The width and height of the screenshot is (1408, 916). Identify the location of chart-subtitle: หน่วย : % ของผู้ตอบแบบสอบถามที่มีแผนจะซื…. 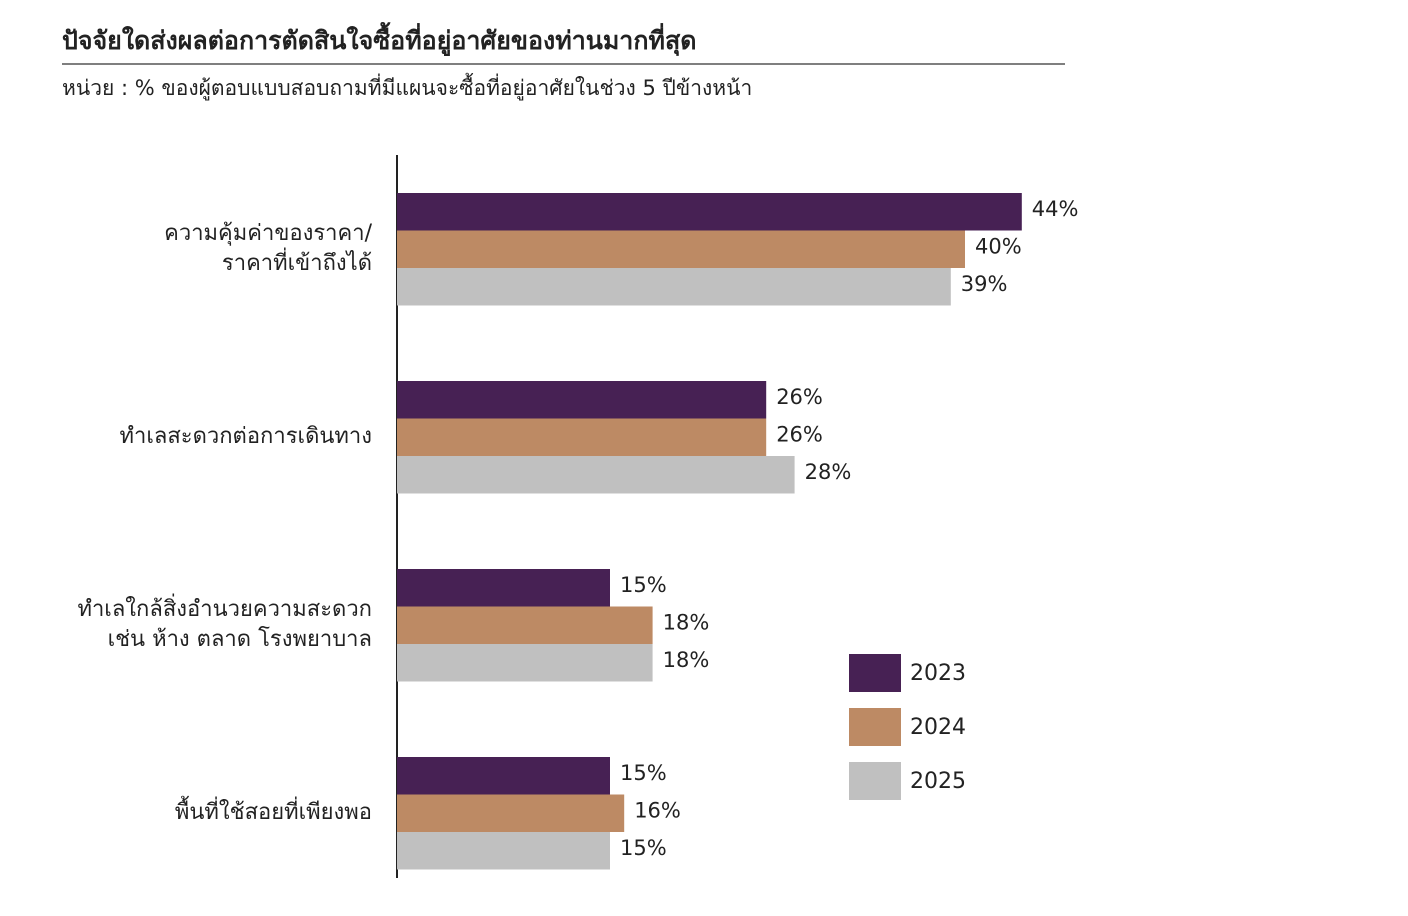
(407, 87).